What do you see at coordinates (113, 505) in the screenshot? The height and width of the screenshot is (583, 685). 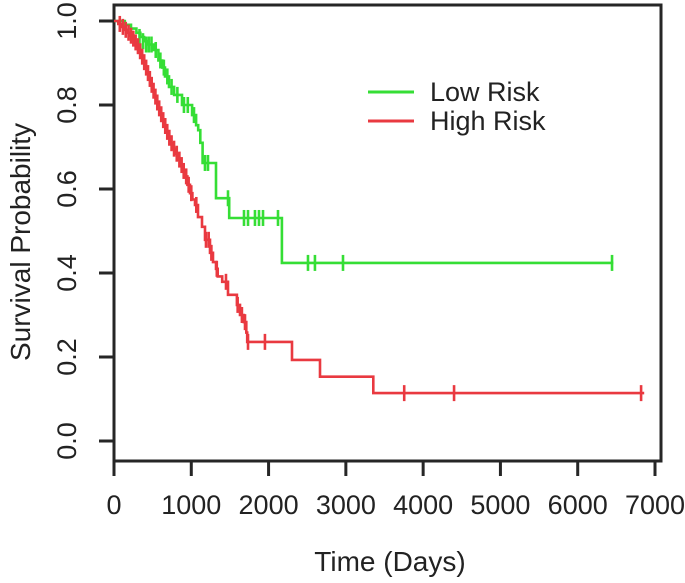 I see `x-tick-label: 0` at bounding box center [113, 505].